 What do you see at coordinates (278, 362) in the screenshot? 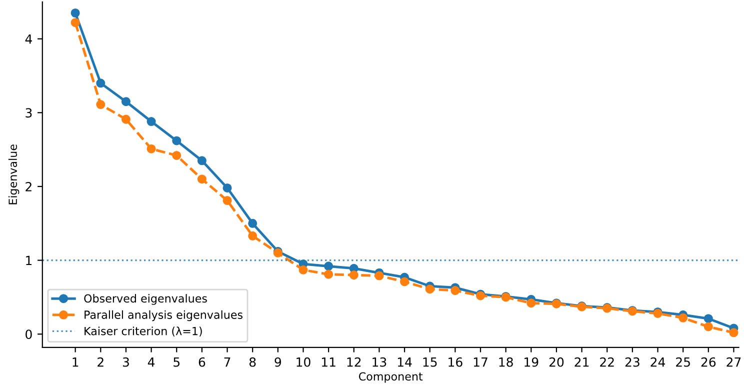
I see `x-tick-label: 9` at bounding box center [278, 362].